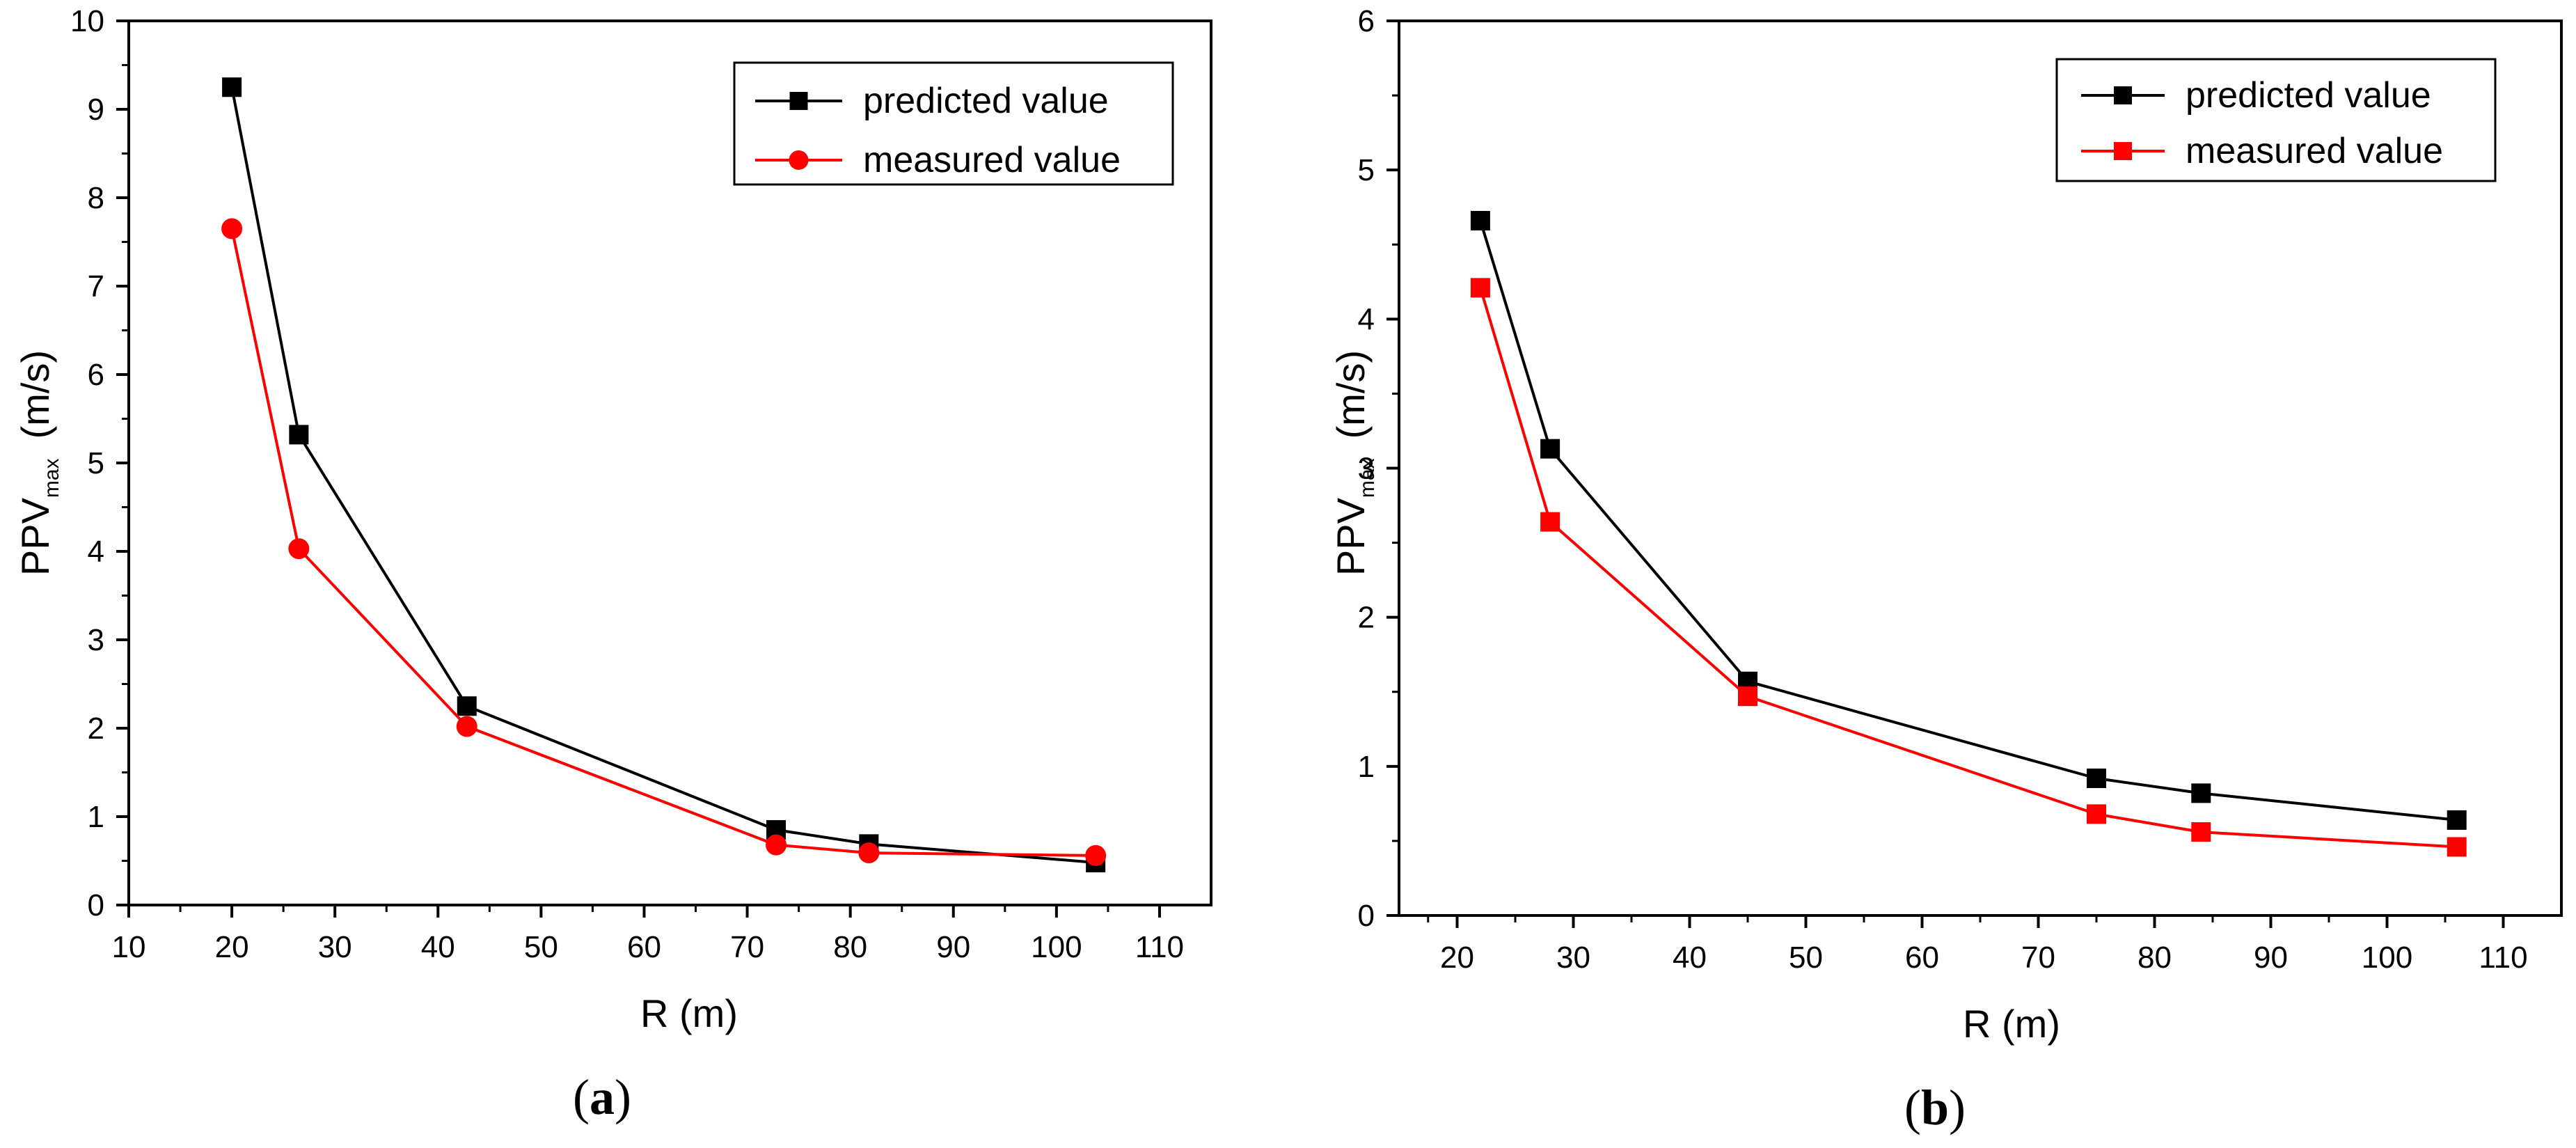 Image resolution: width=2576 pixels, height=1148 pixels. I want to click on y-tick-label: 7, so click(96, 286).